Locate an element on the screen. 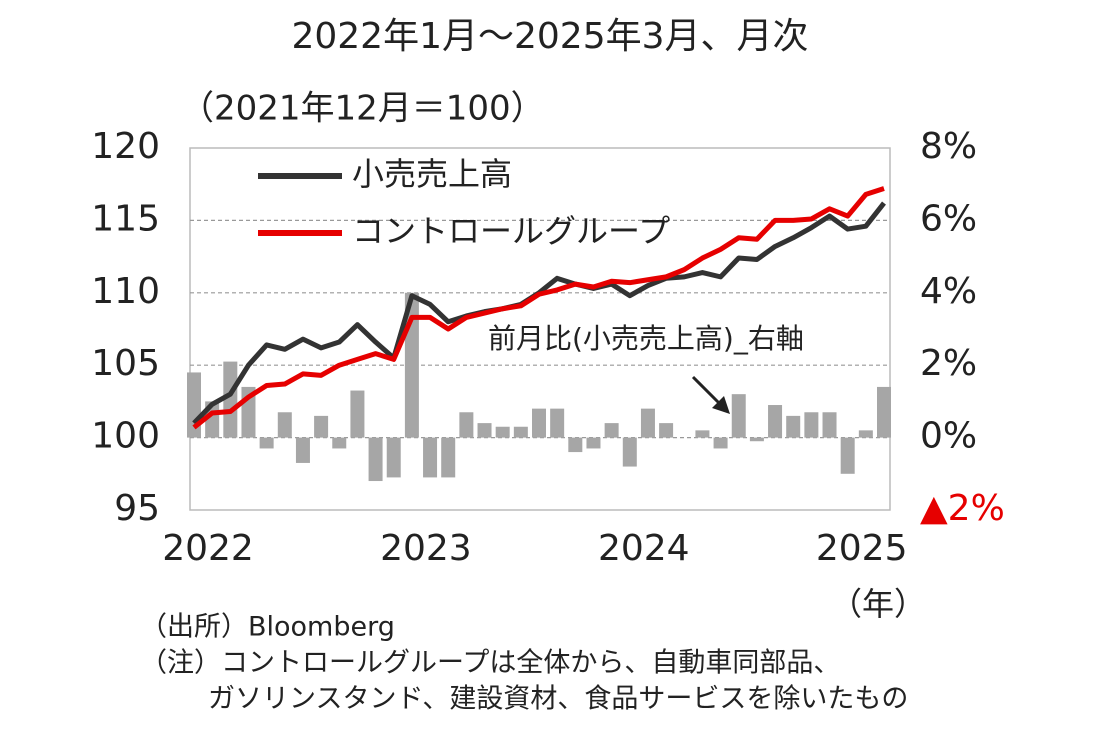 This screenshot has height=738, width=1101. note: ガソリンスタンド、建設資材、食品サービスを除いたもの is located at coordinates (558, 699).